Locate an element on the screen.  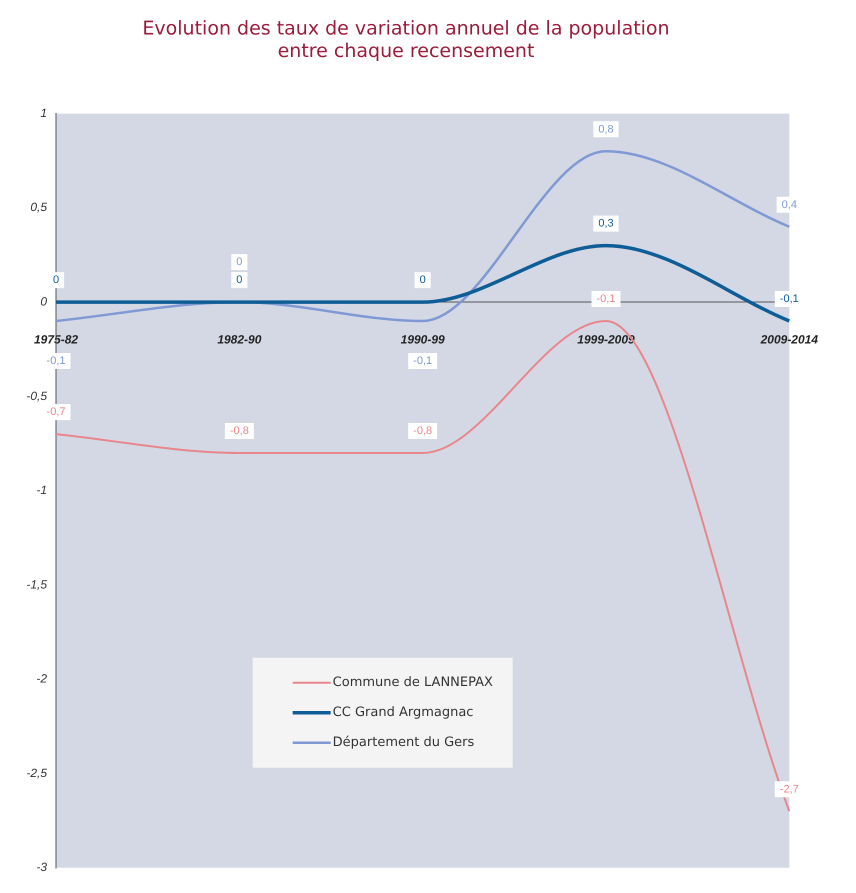
x-tick-label: 1982-90 is located at coordinates (239, 339).